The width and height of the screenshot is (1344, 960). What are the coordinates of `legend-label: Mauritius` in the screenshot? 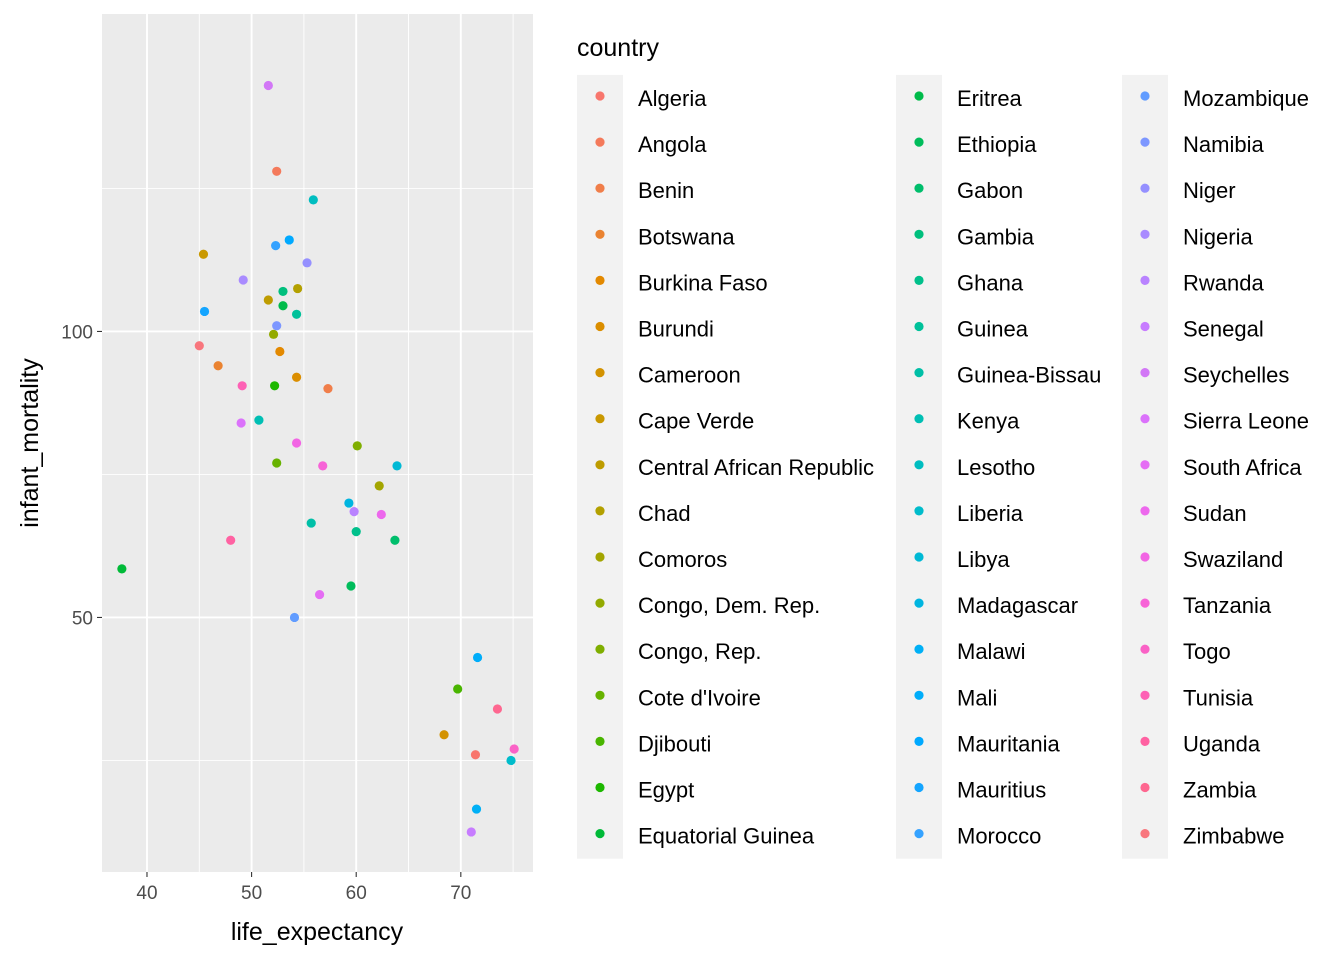 It's located at (1001, 790).